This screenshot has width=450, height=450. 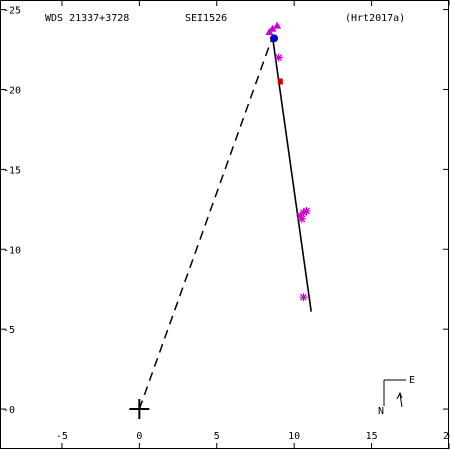 What do you see at coordinates (12, 250) in the screenshot?
I see `y-tick-label: -10` at bounding box center [12, 250].